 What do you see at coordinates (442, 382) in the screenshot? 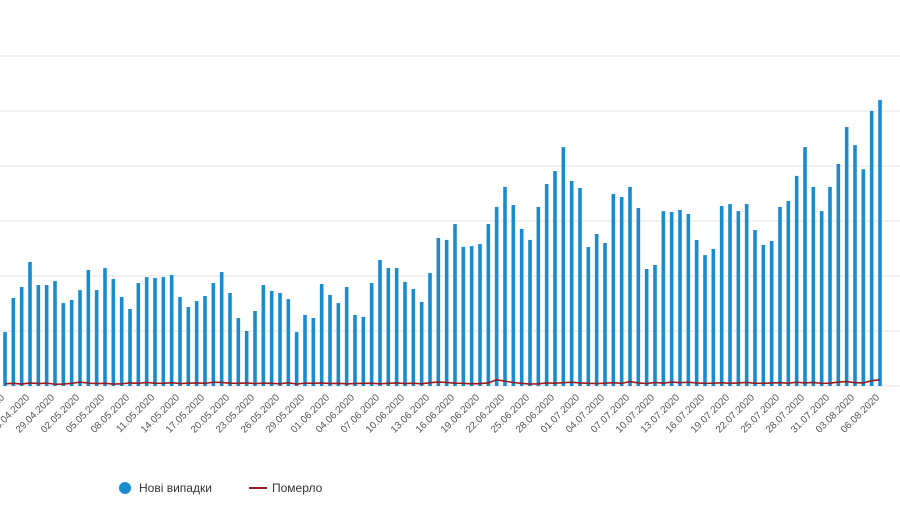
I see `line` at bounding box center [442, 382].